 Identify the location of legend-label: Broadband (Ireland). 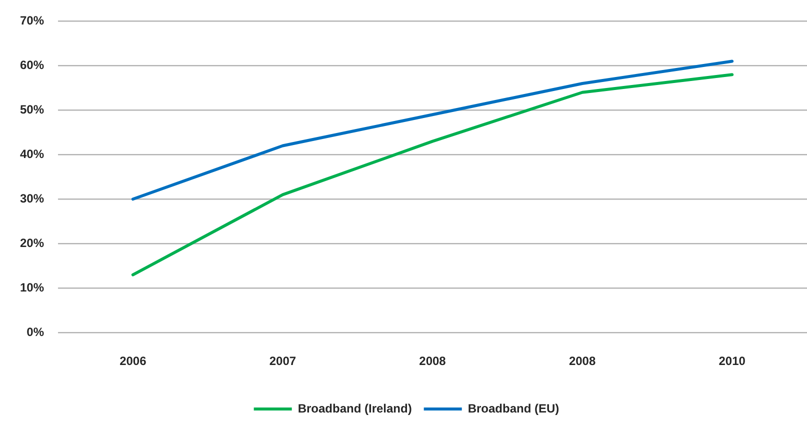
(355, 408).